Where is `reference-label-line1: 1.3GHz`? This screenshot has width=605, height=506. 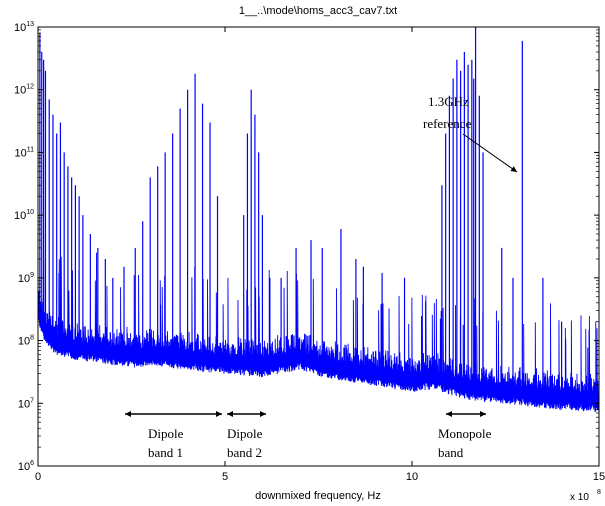
reference-label-line1: 1.3GHz is located at coordinates (448, 101).